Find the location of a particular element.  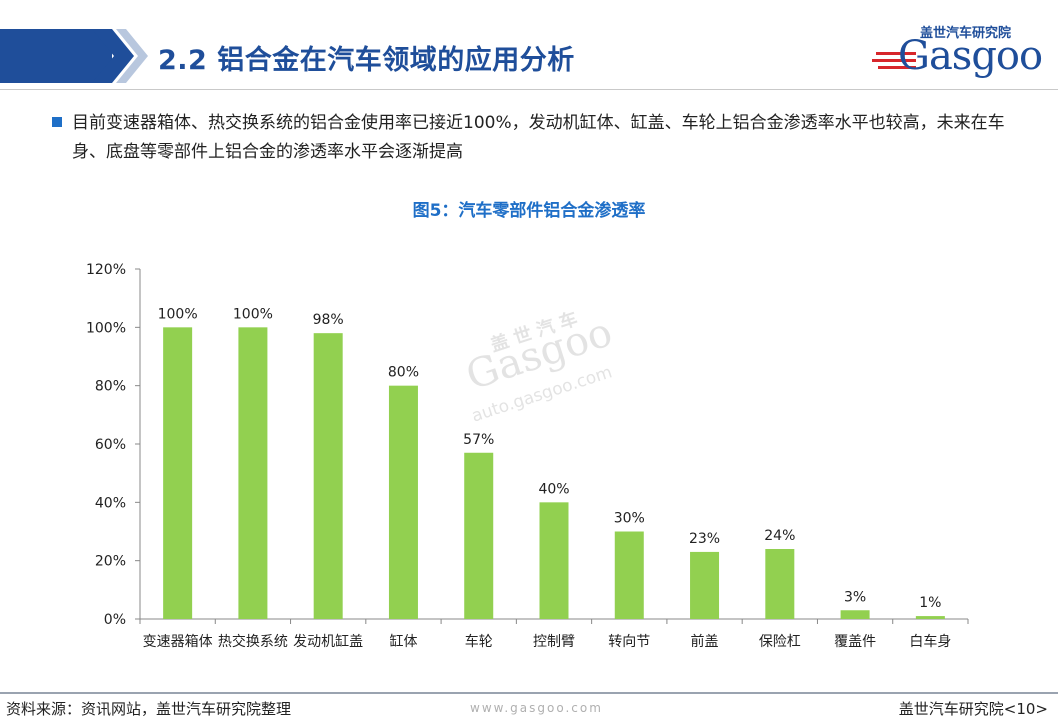

bar-value-label: 23% is located at coordinates (704, 539).